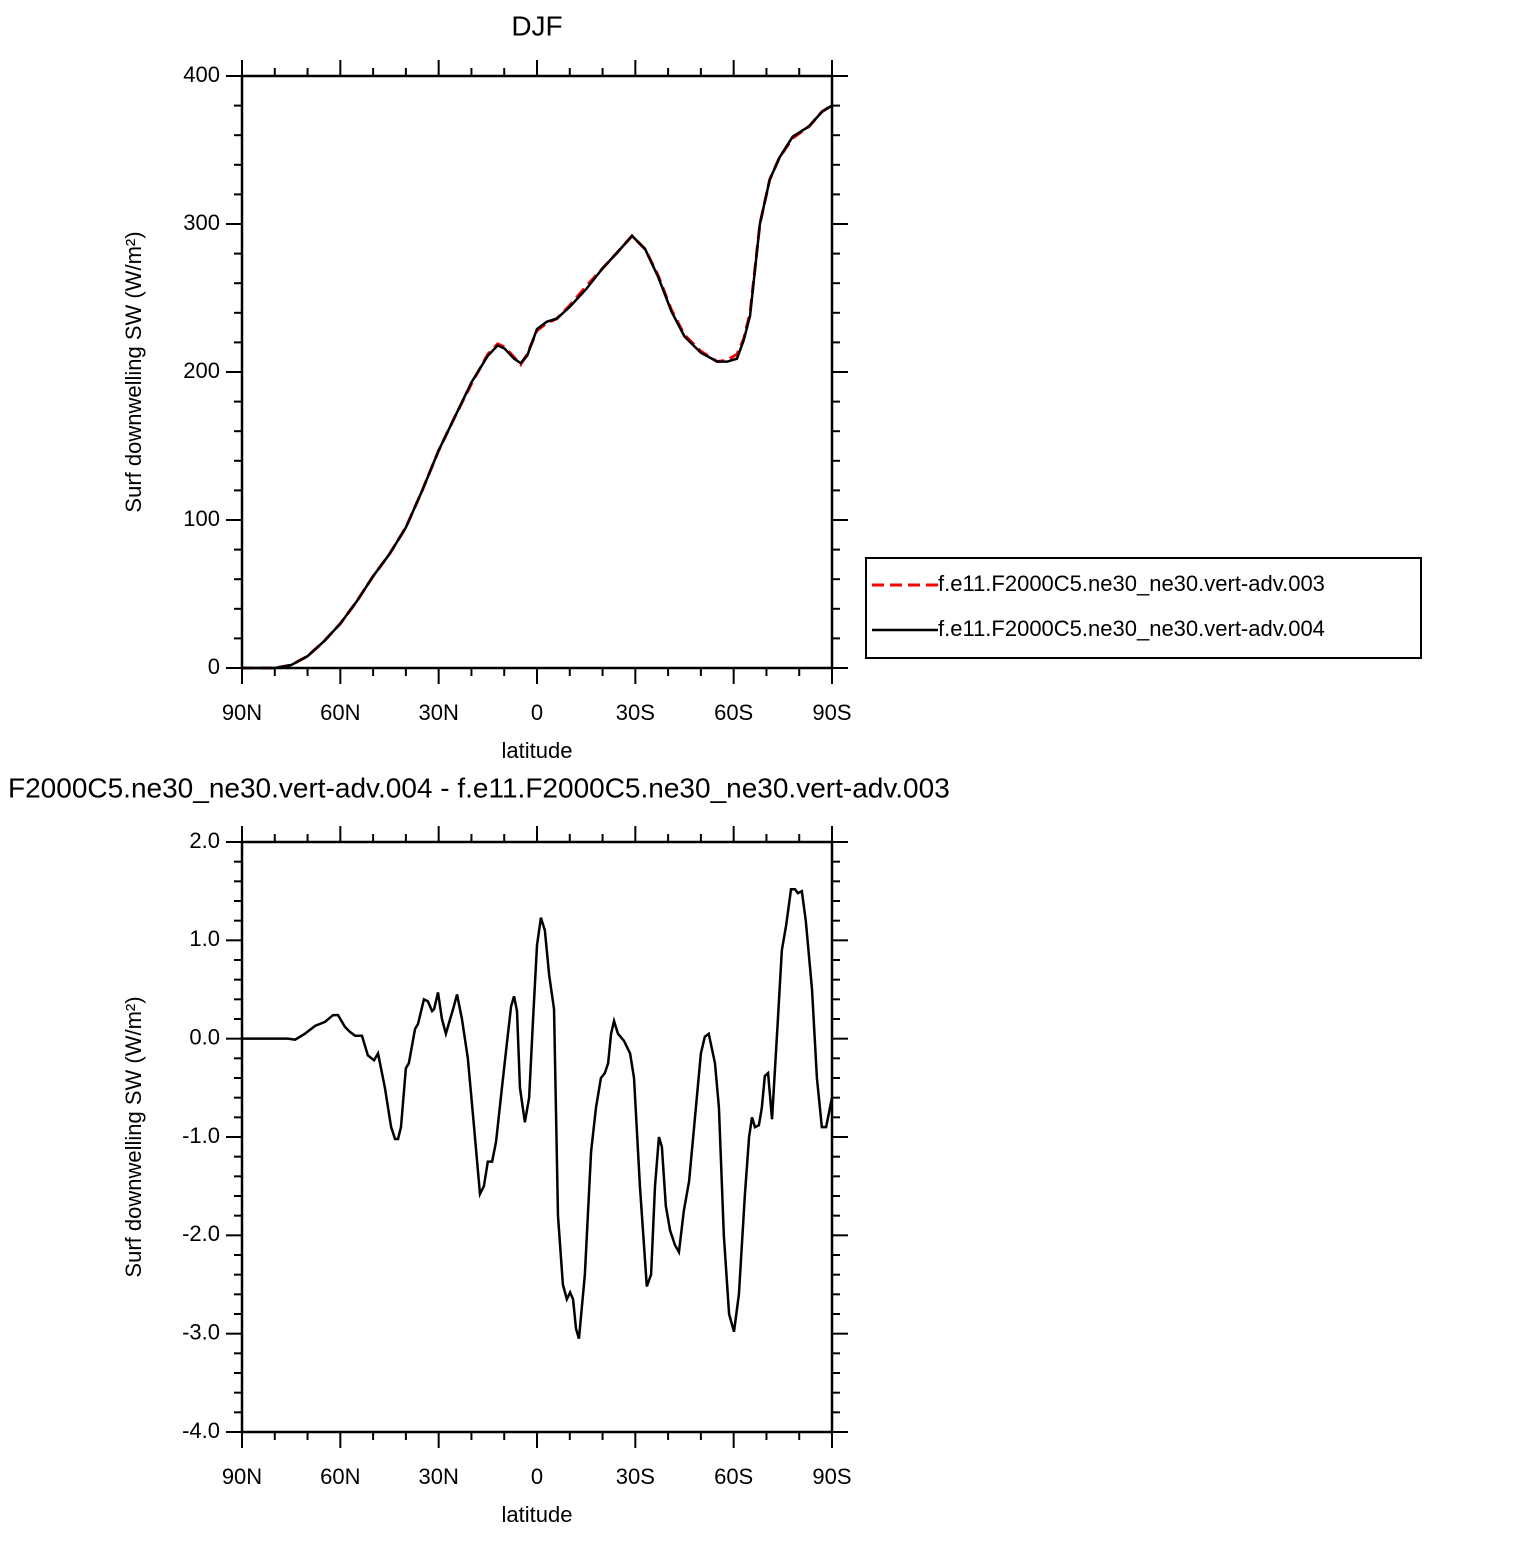 The height and width of the screenshot is (1541, 1530). What do you see at coordinates (204, 840) in the screenshot?
I see `y-tick-label: 2.0` at bounding box center [204, 840].